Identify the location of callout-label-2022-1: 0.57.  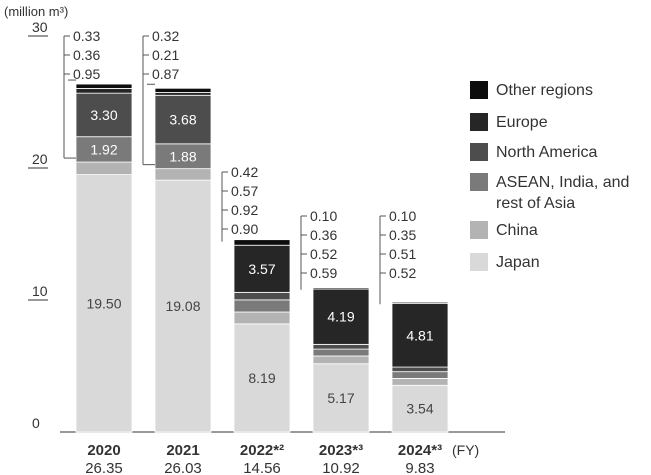
(244, 191).